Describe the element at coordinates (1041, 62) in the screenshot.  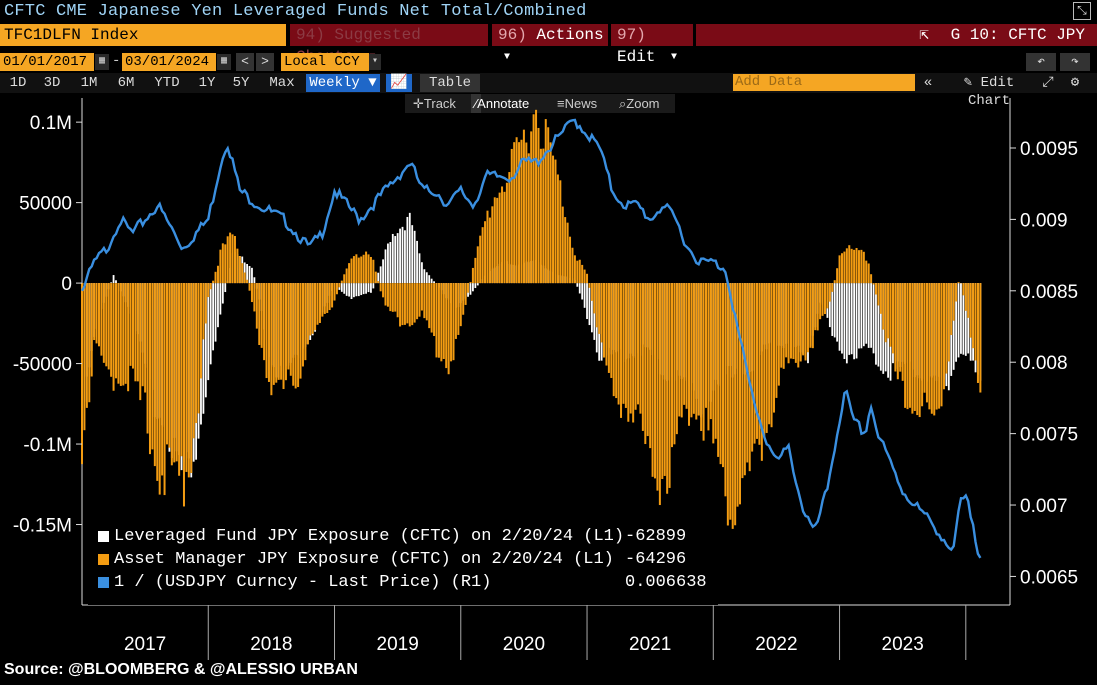
I see `undo-icon: ↶` at that location.